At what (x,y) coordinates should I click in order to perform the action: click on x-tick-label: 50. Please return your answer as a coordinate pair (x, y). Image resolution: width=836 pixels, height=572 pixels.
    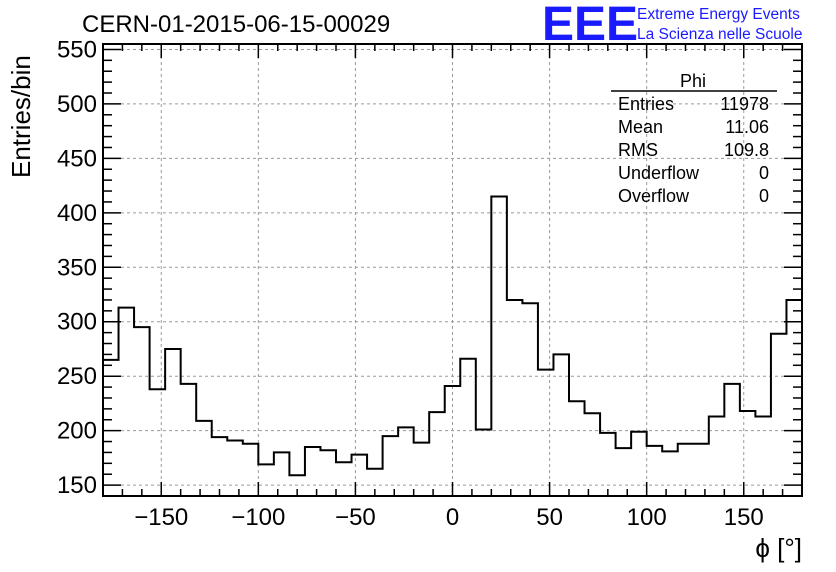
    Looking at the image, I should click on (549, 517).